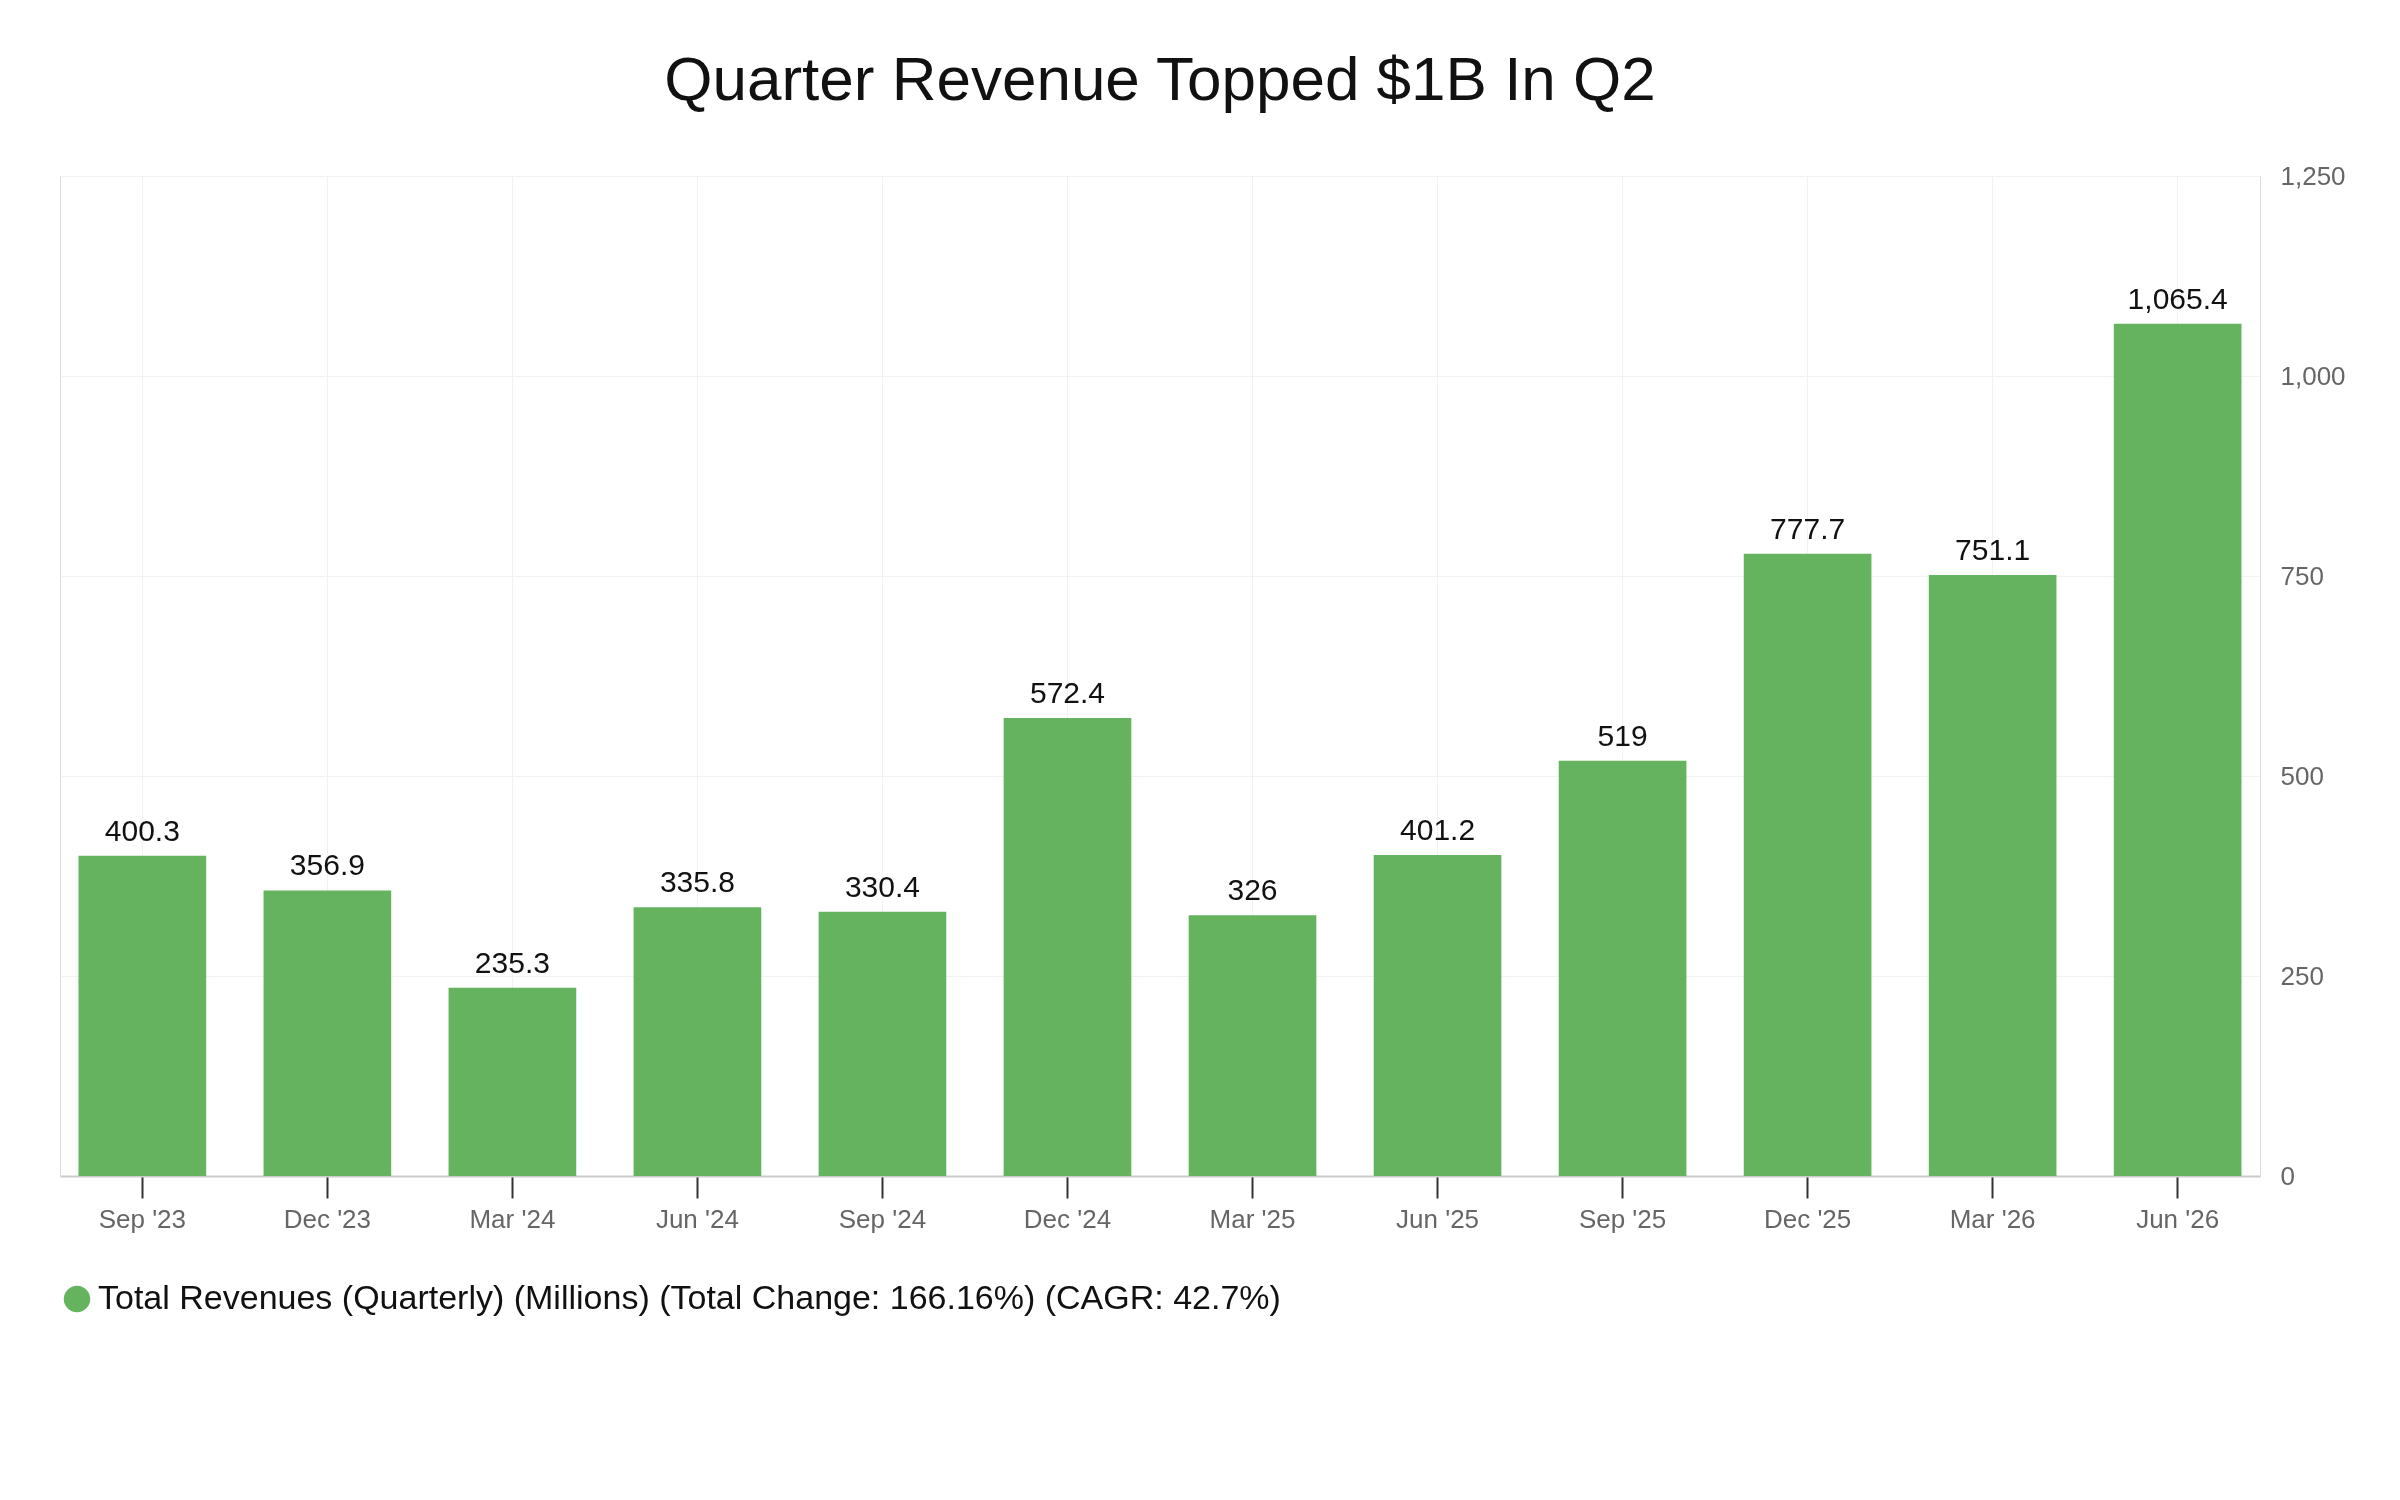 The image size is (2400, 1500). I want to click on x-tick-label: Mar '24, so click(512, 1218).